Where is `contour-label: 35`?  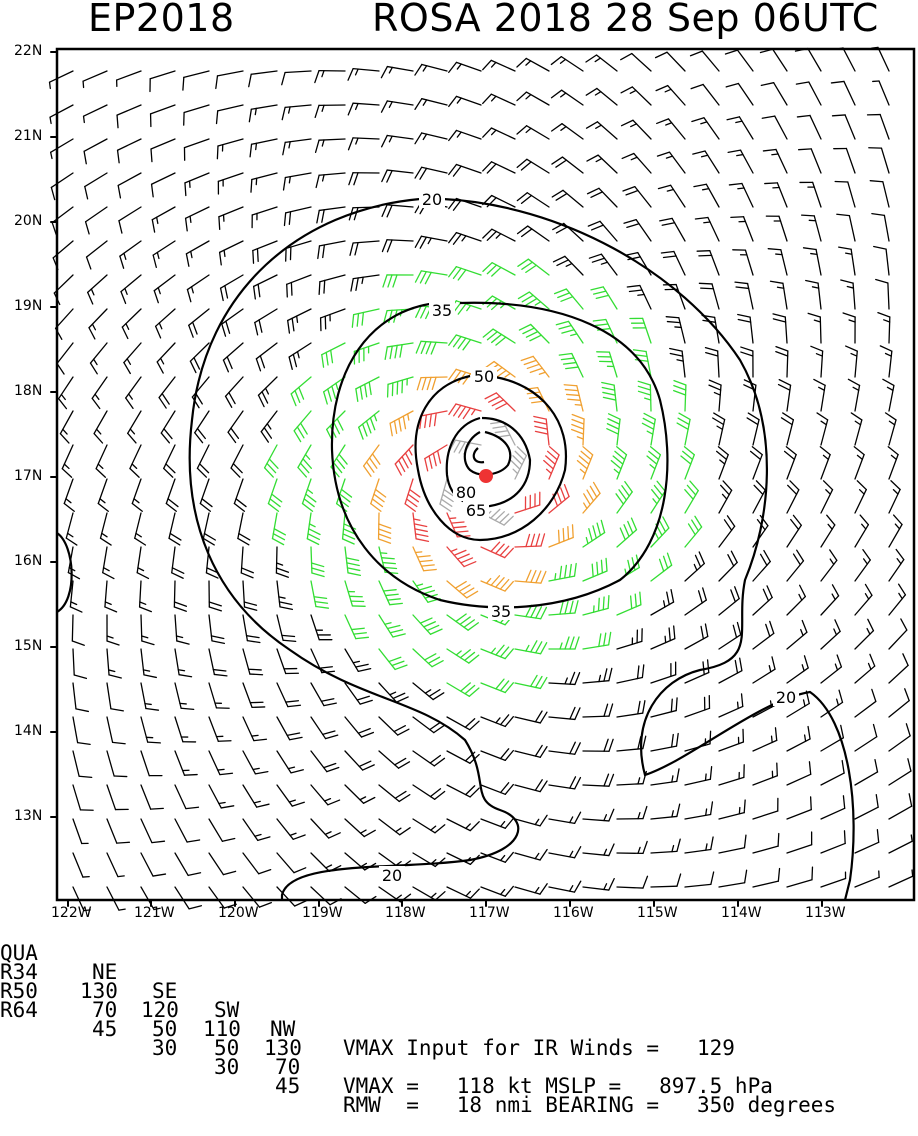 contour-label: 35 is located at coordinates (501, 611).